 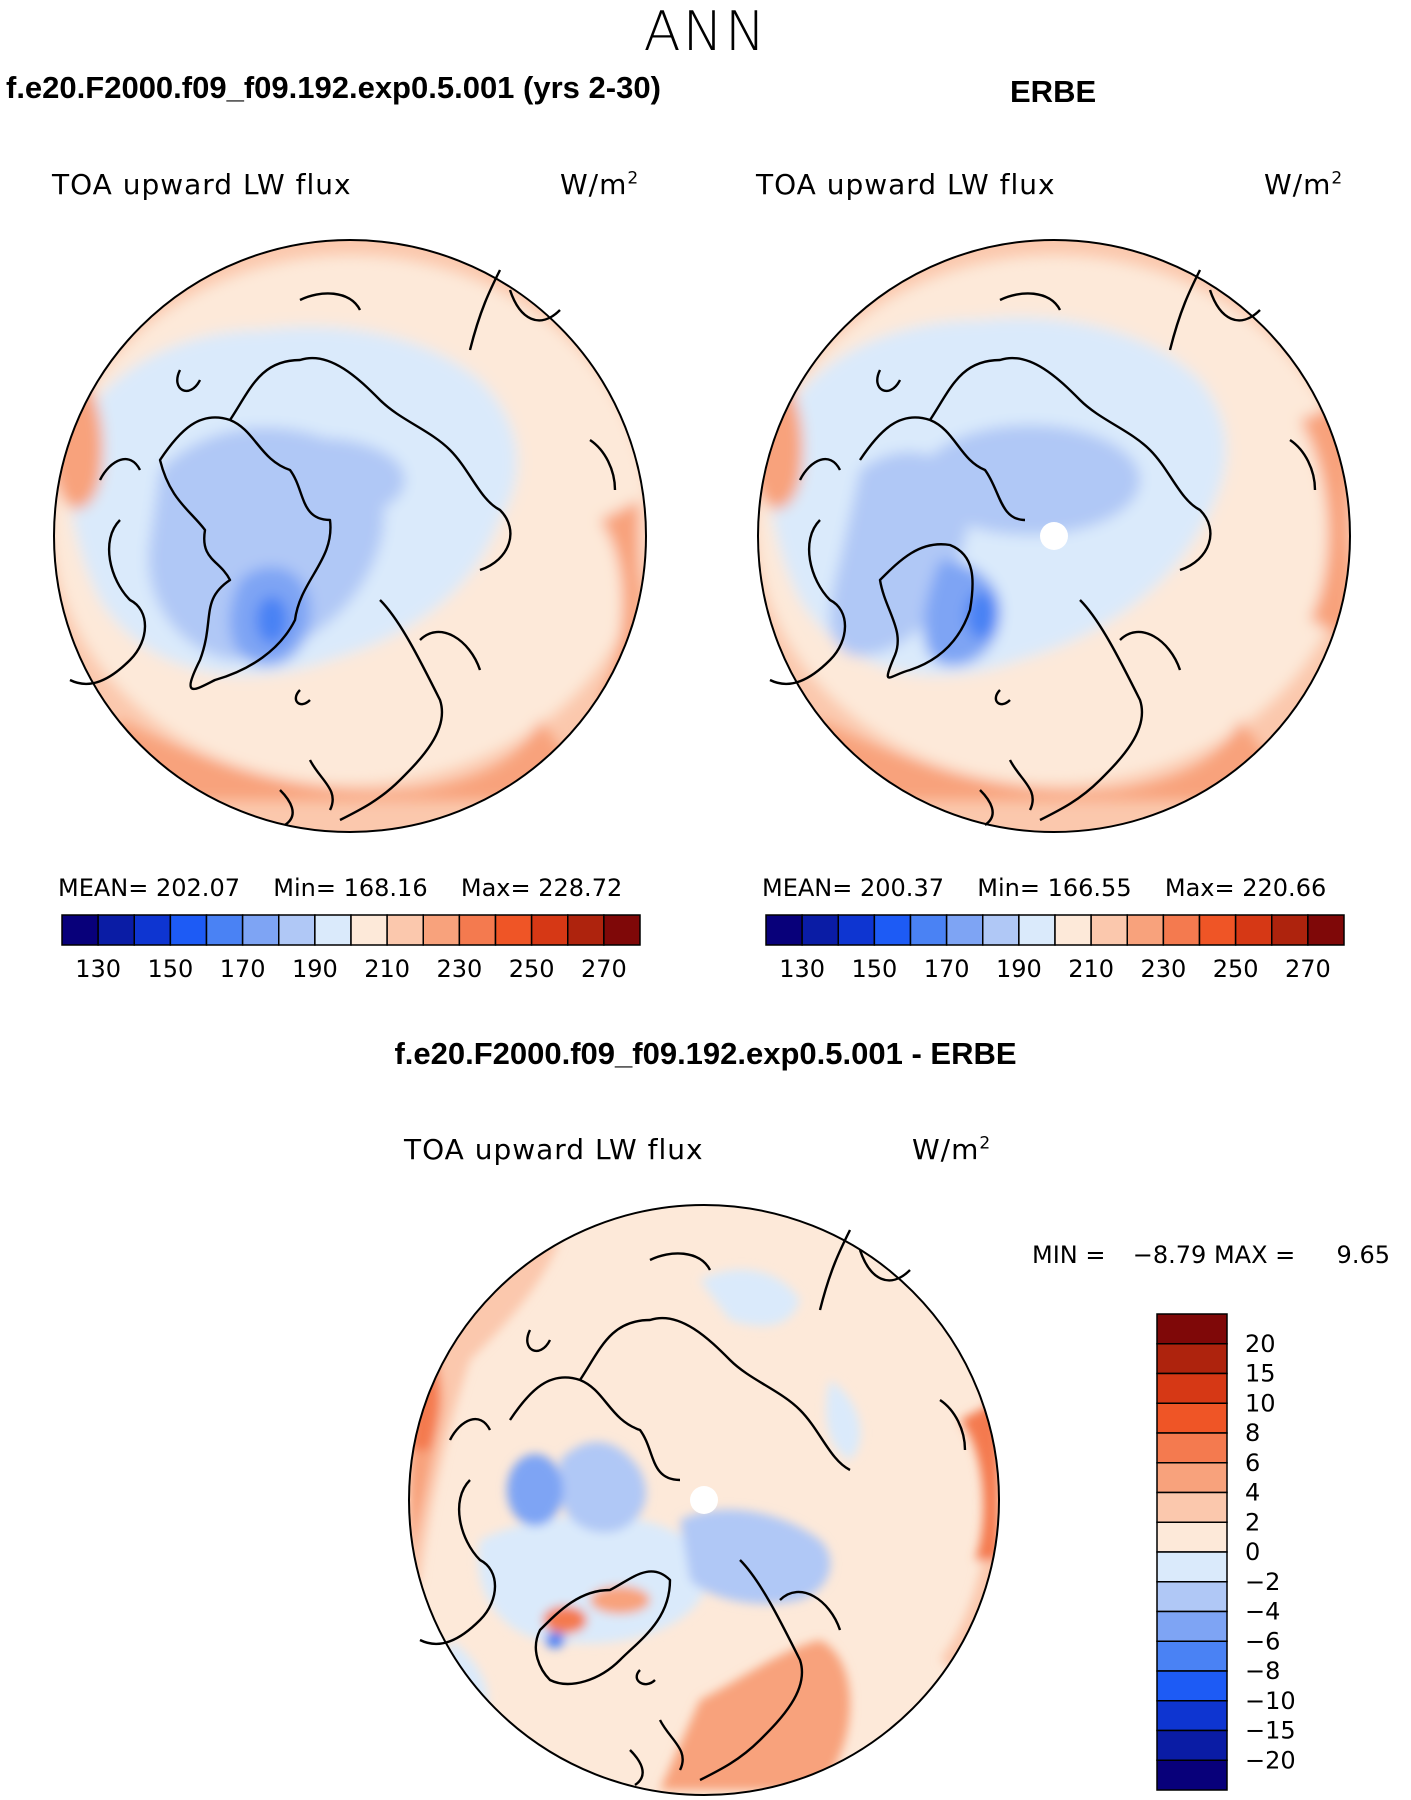 I want to click on model-colorbar-tick-label: 190, so click(x=315, y=969).